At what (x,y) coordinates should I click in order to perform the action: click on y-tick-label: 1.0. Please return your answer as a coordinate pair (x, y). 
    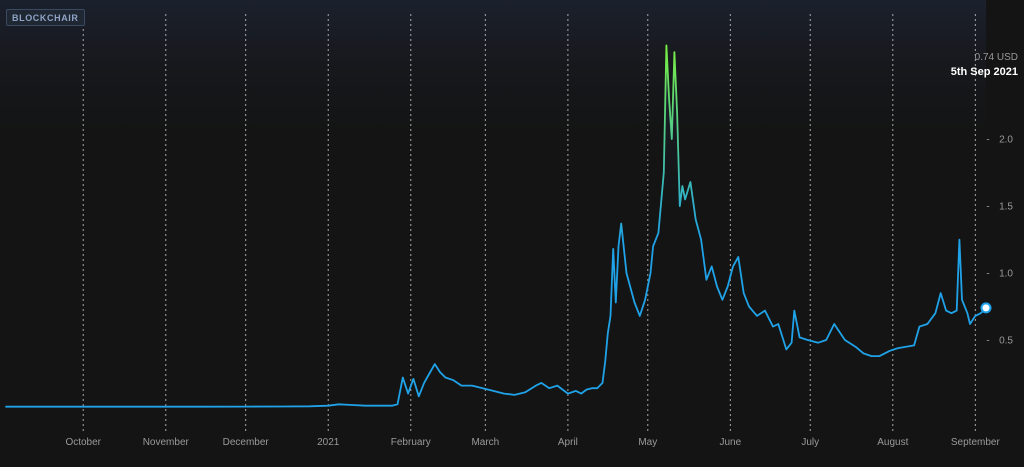
    Looking at the image, I should click on (1006, 274).